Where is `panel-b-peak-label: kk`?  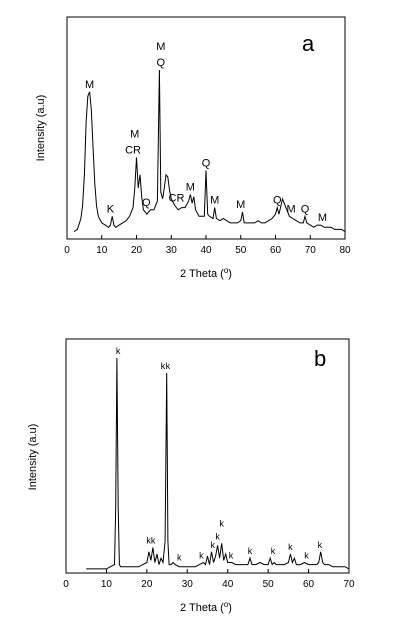 panel-b-peak-label: kk is located at coordinates (151, 541).